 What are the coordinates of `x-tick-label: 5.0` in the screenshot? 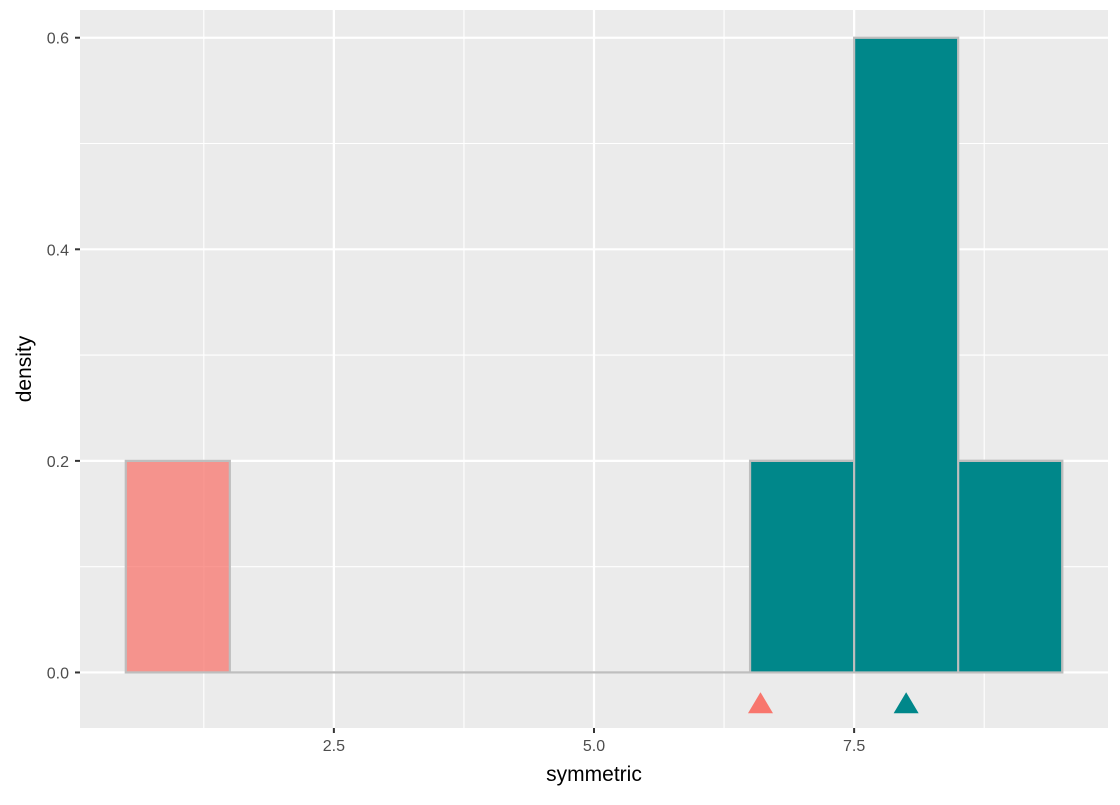 It's located at (594, 746).